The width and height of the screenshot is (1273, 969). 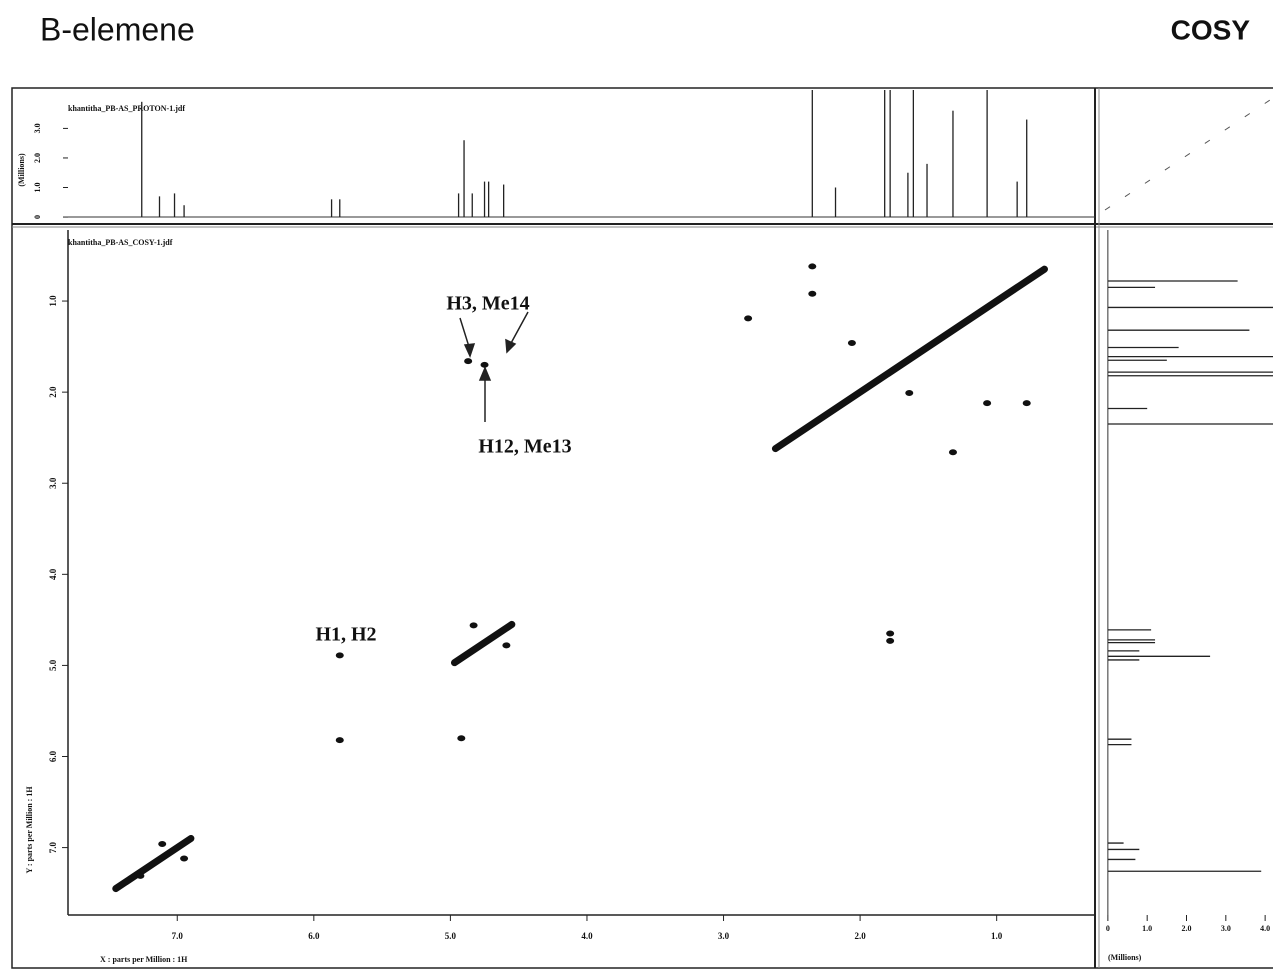 I want to click on x-tick-label: 5.0, so click(x=451, y=936).